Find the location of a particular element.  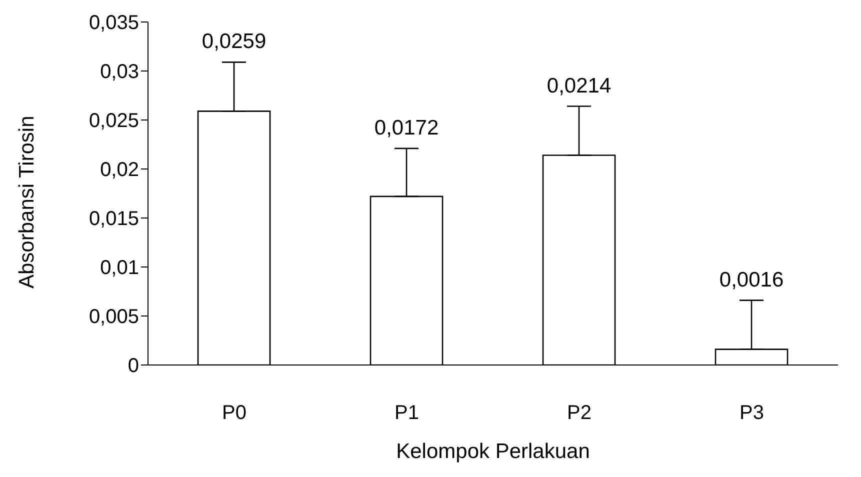

x-axis-title: Kelompok Perlakuan is located at coordinates (493, 451).